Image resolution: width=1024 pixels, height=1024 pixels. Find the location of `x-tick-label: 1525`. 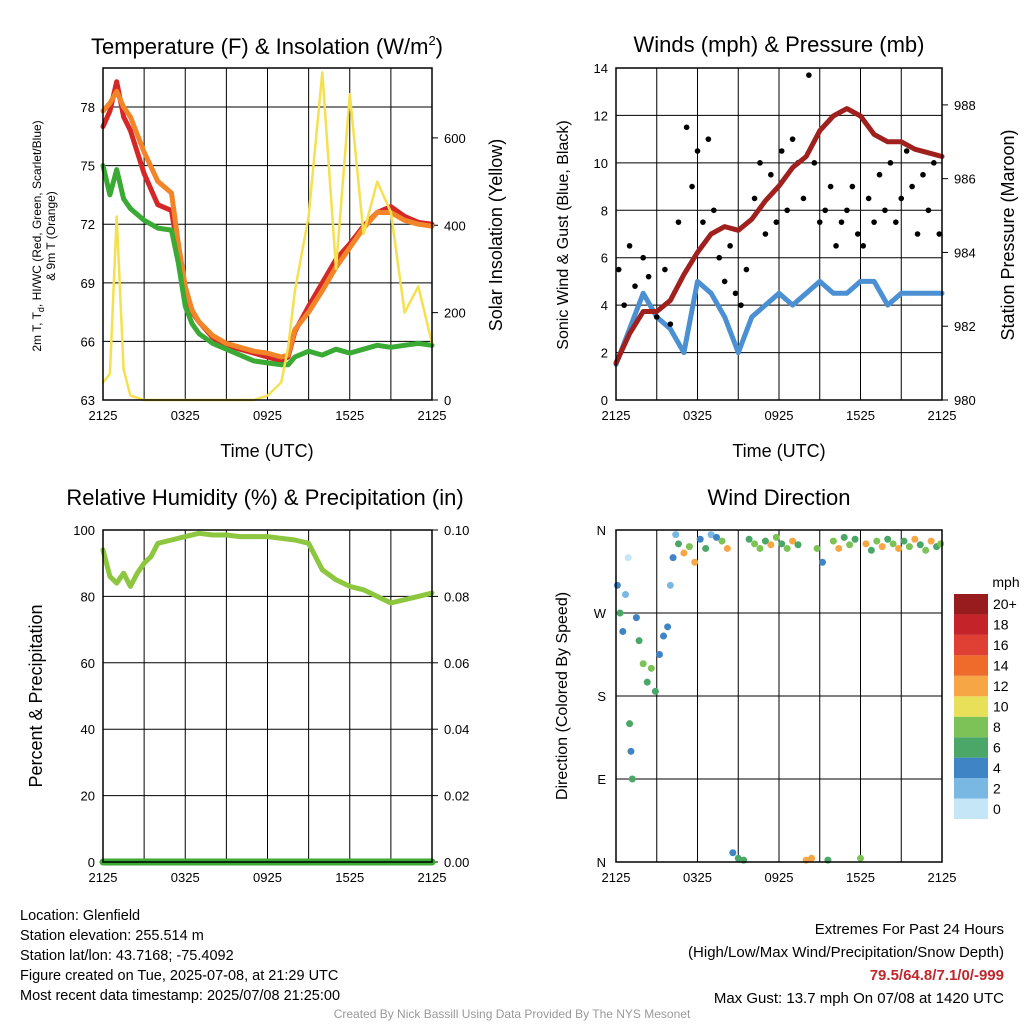

x-tick-label: 1525 is located at coordinates (349, 877).